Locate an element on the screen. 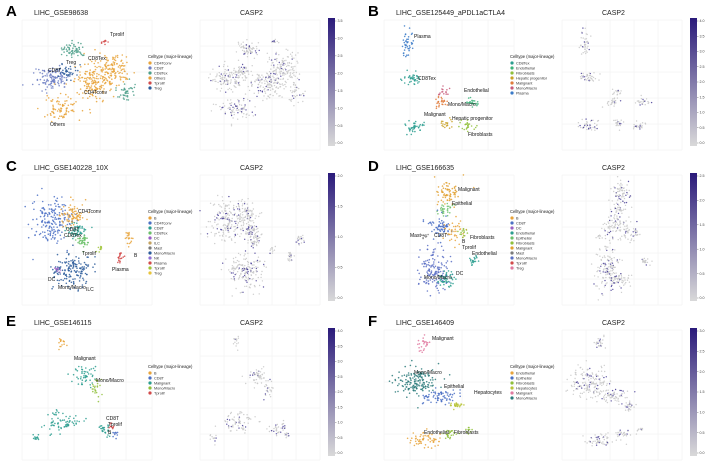  colorbar is located at coordinates (693, 237).